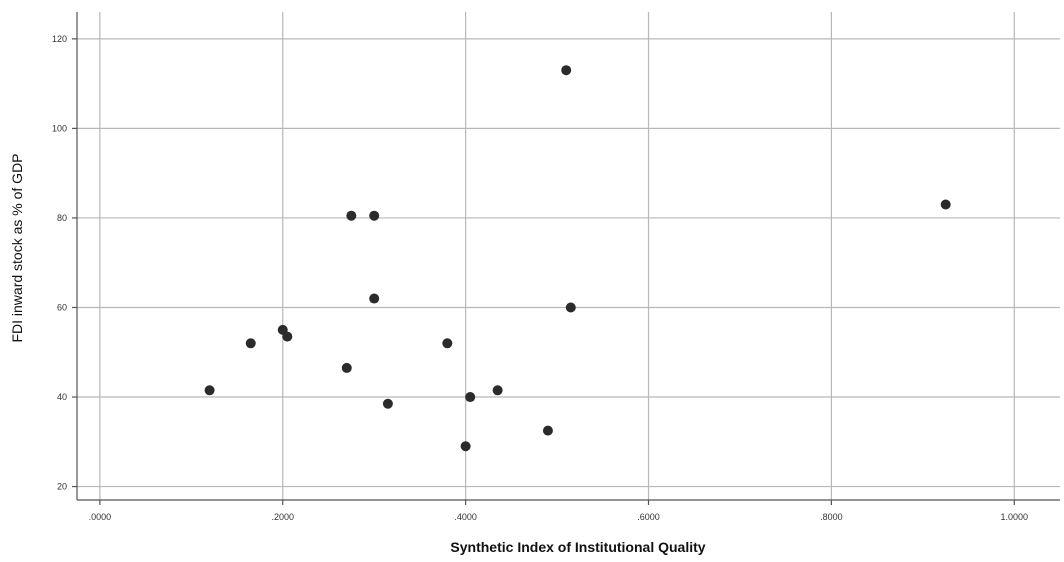  What do you see at coordinates (1015, 517) in the screenshot?
I see `x-tick-label: 1.0000` at bounding box center [1015, 517].